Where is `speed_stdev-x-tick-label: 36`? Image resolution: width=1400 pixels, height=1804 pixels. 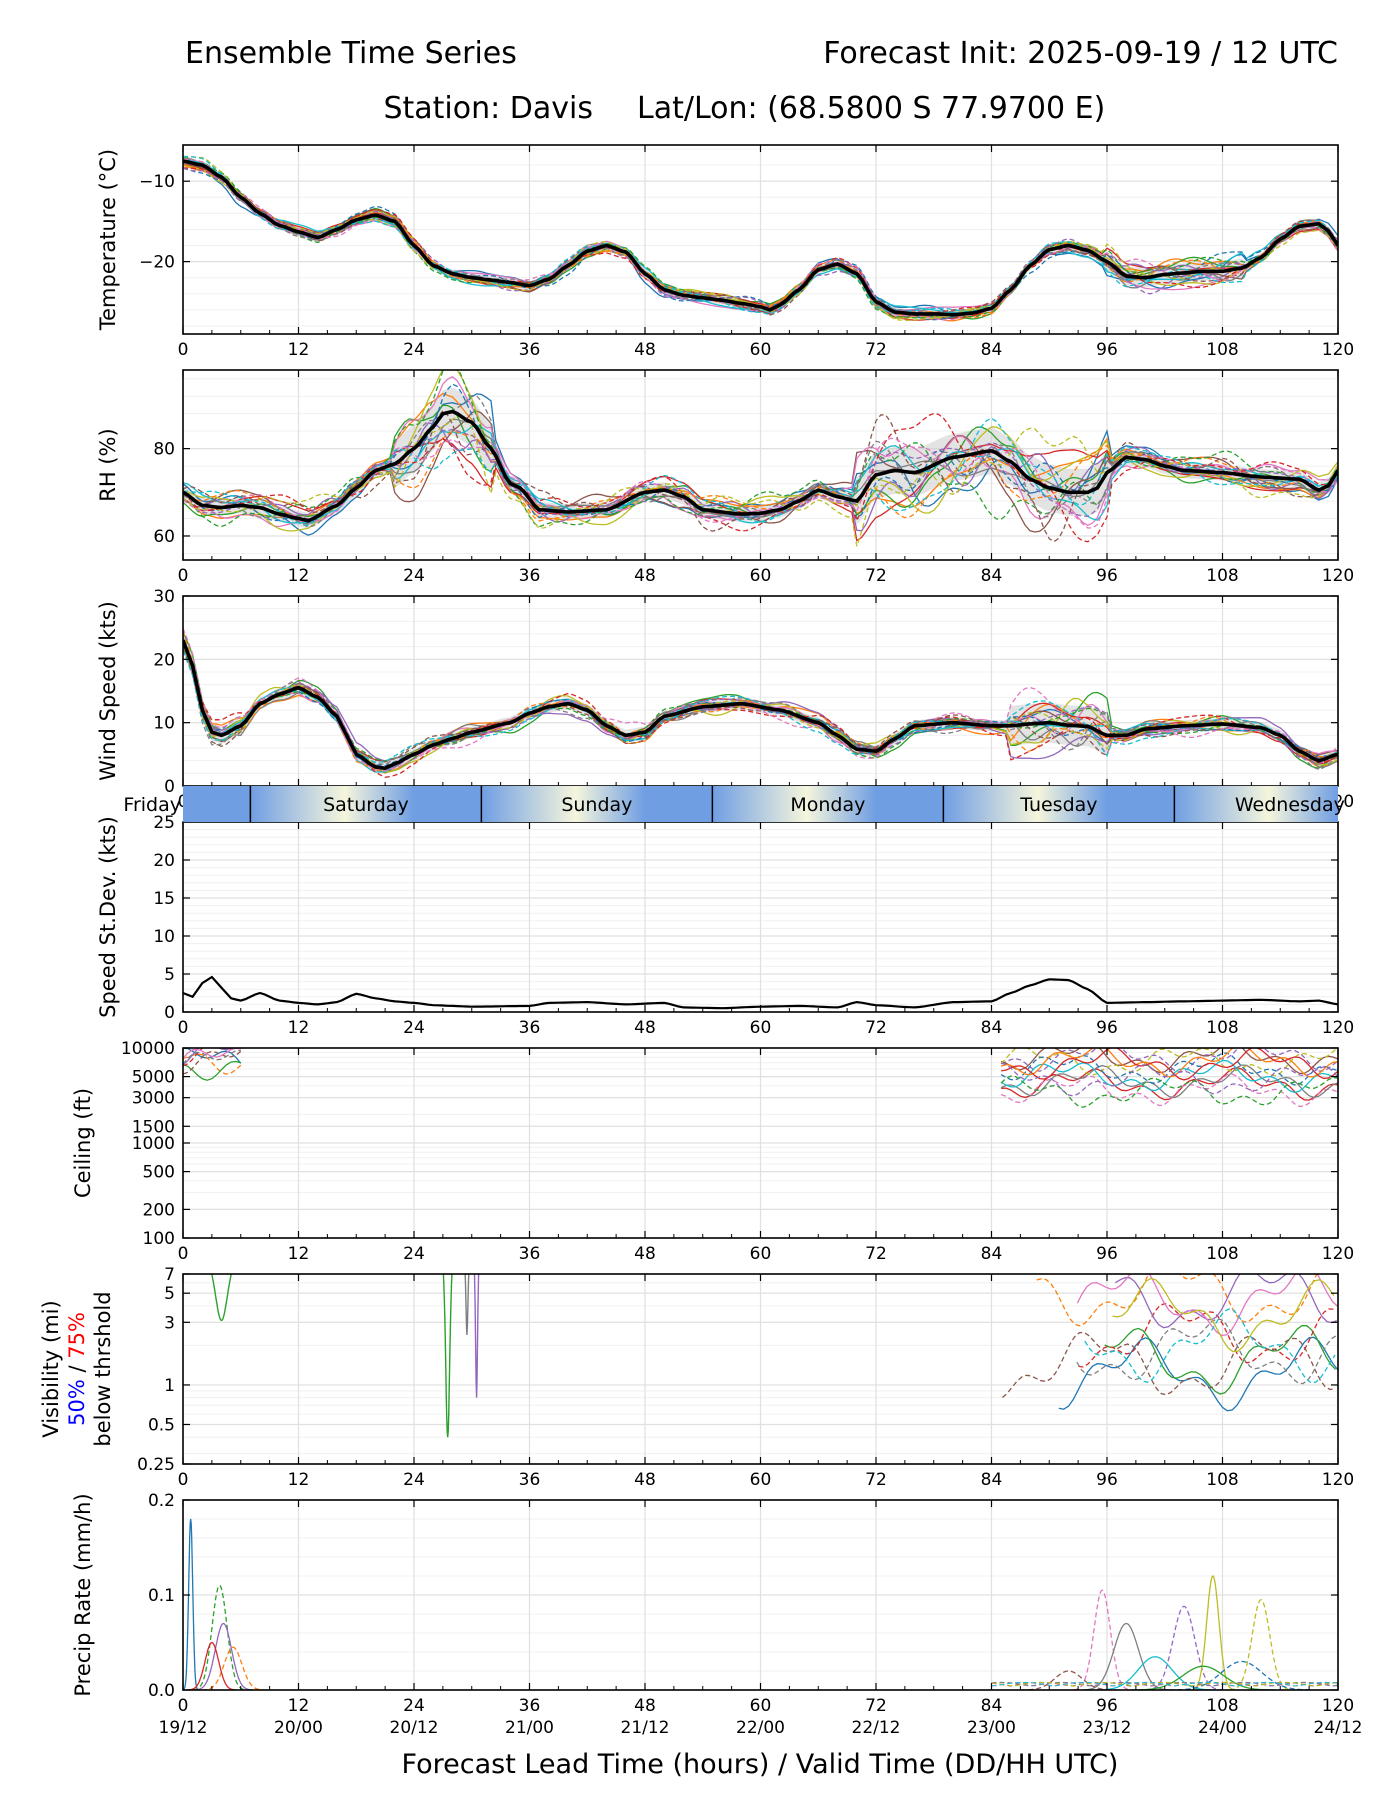 speed_stdev-x-tick-label: 36 is located at coordinates (530, 1028).